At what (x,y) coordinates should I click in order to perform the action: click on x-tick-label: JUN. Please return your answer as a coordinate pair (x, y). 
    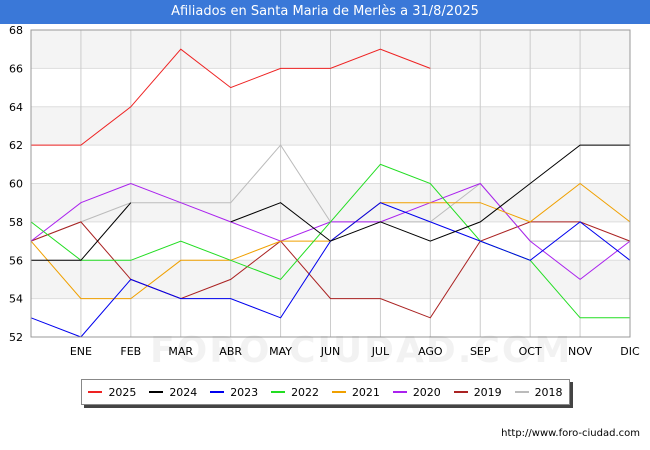
    Looking at the image, I should click on (330, 351).